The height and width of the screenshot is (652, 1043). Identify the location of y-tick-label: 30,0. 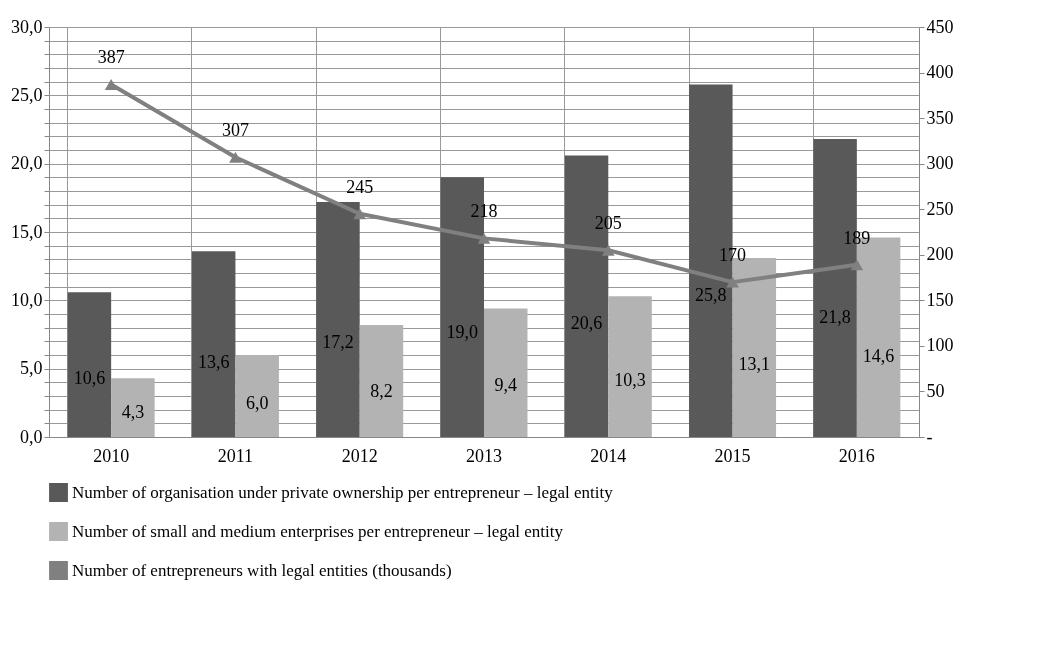
(27, 26).